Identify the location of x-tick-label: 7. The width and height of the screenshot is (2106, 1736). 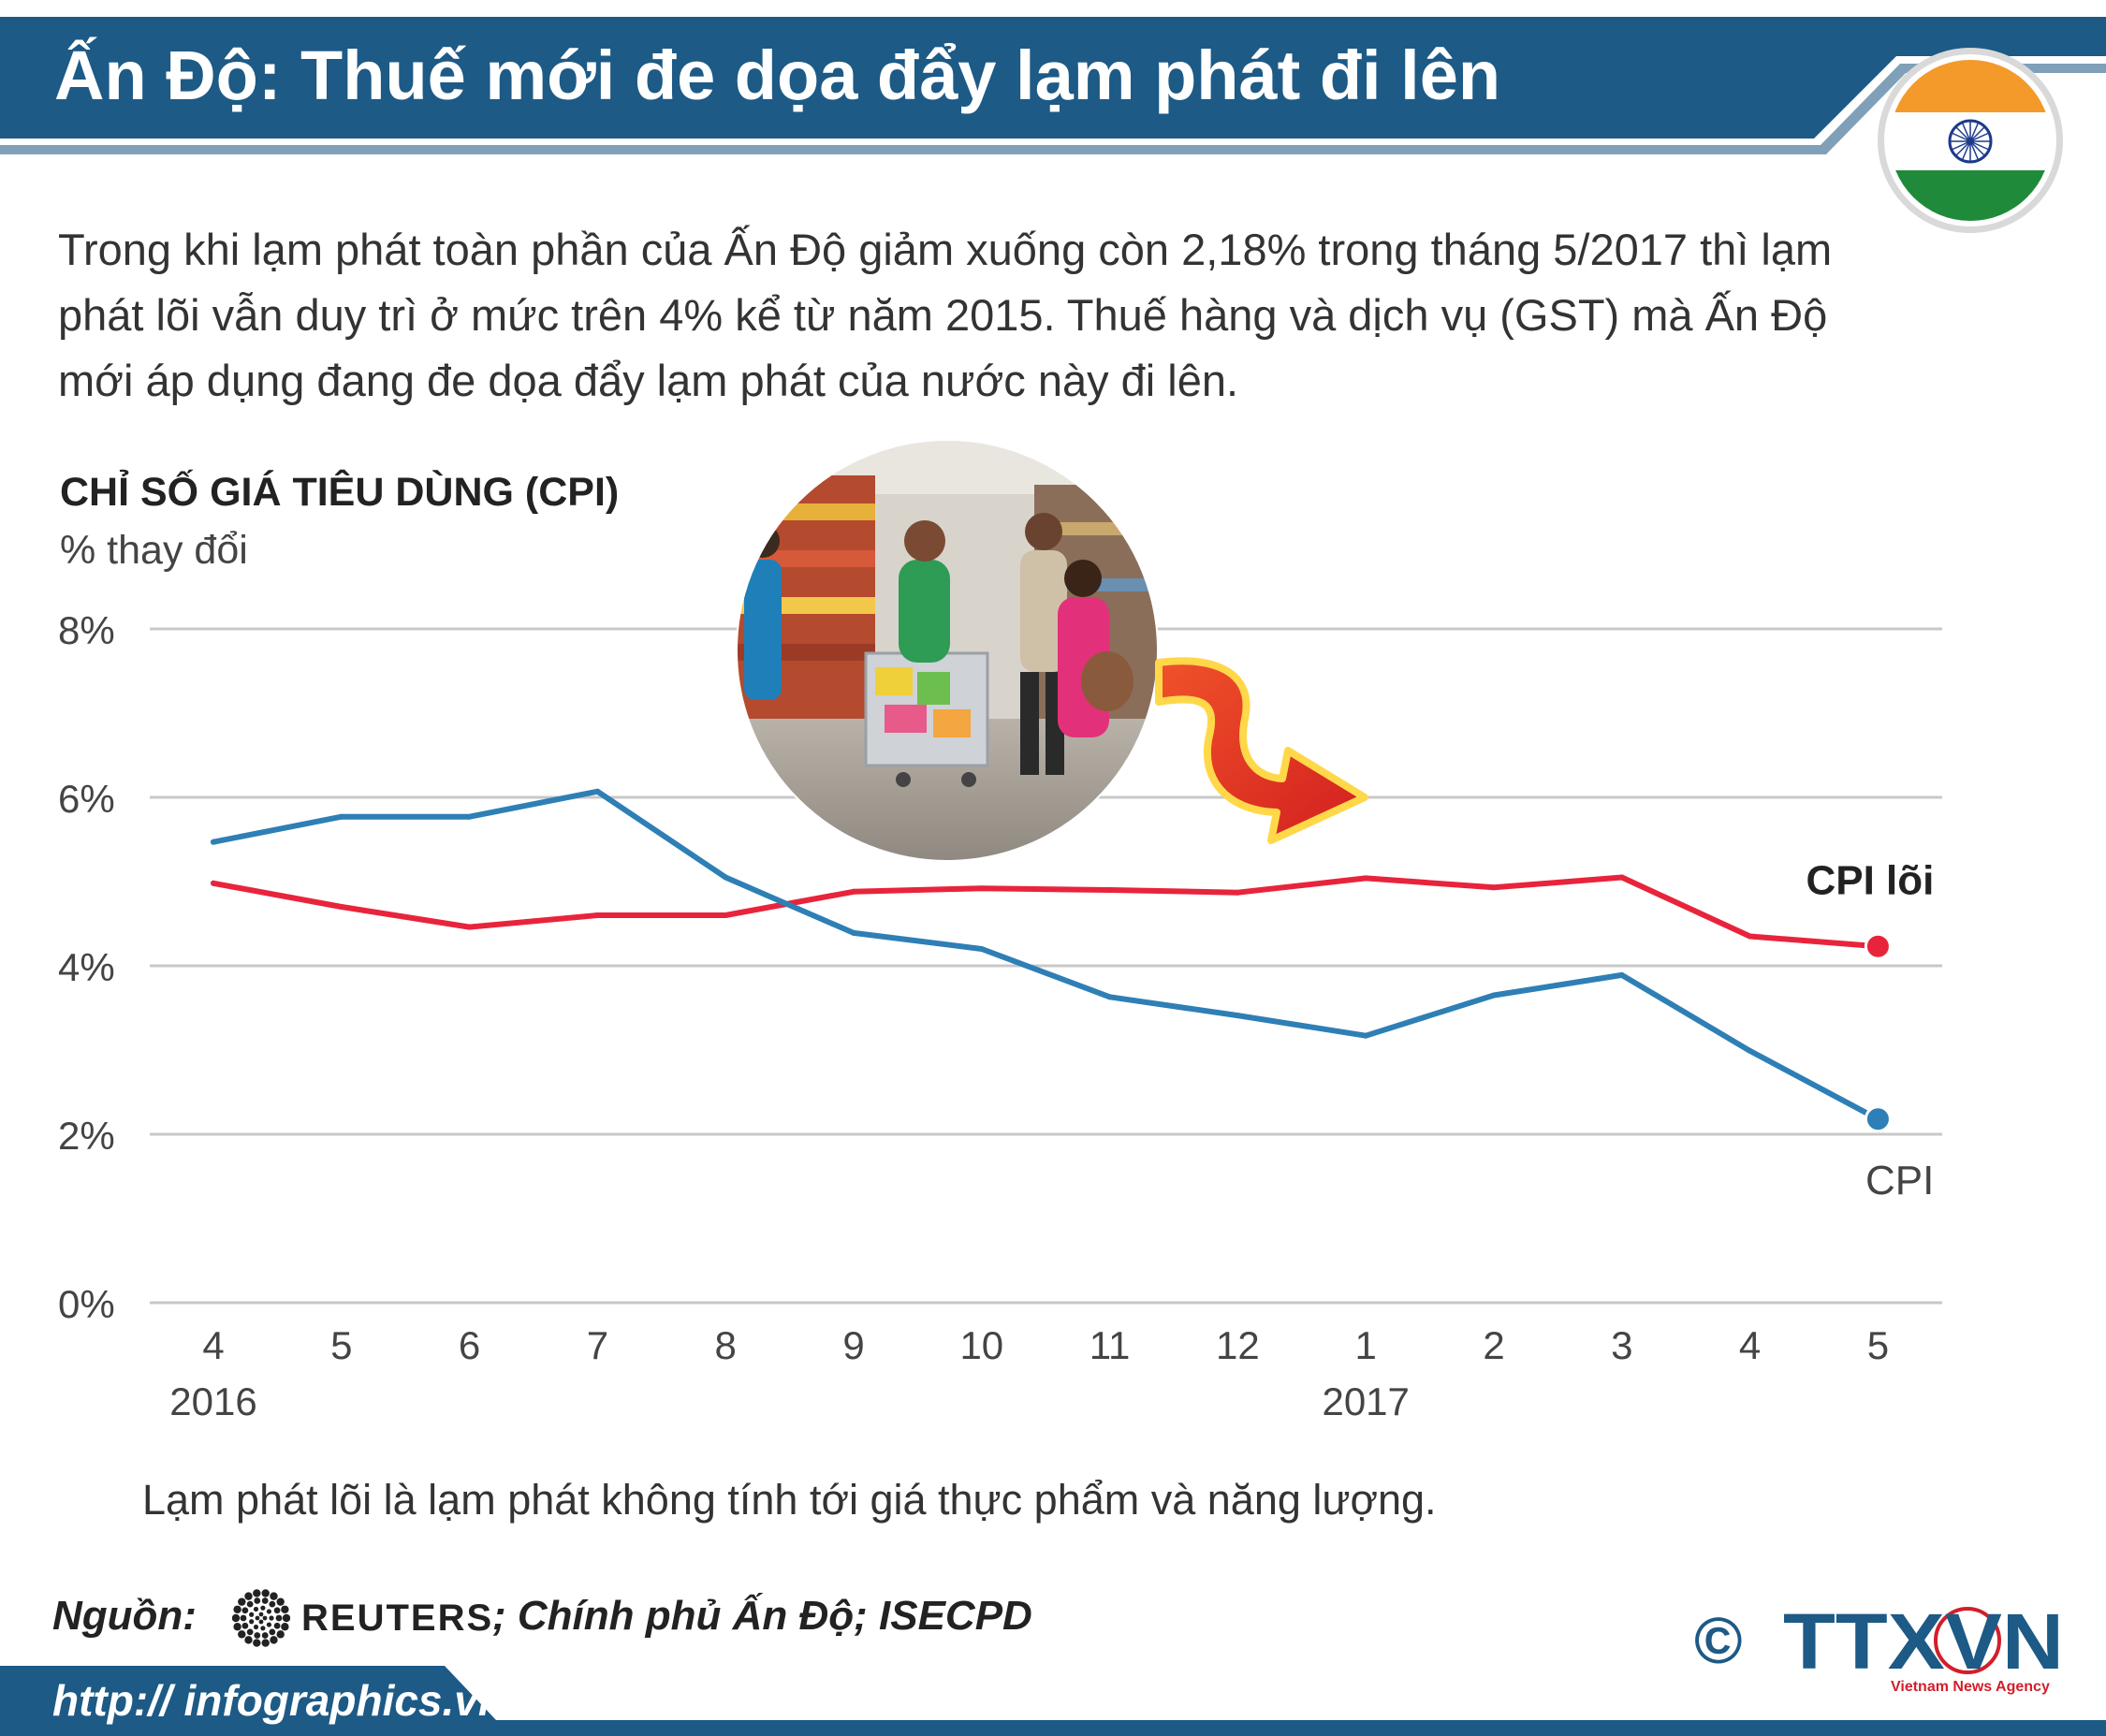
(597, 1345).